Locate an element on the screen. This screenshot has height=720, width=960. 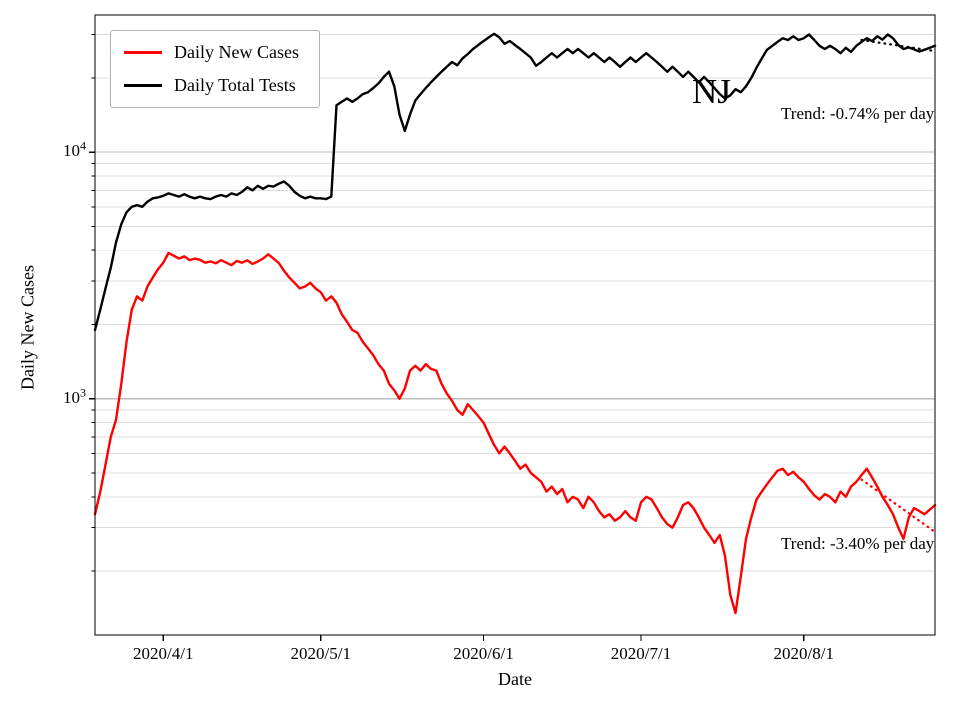
tests-line-sample is located at coordinates (143, 85).